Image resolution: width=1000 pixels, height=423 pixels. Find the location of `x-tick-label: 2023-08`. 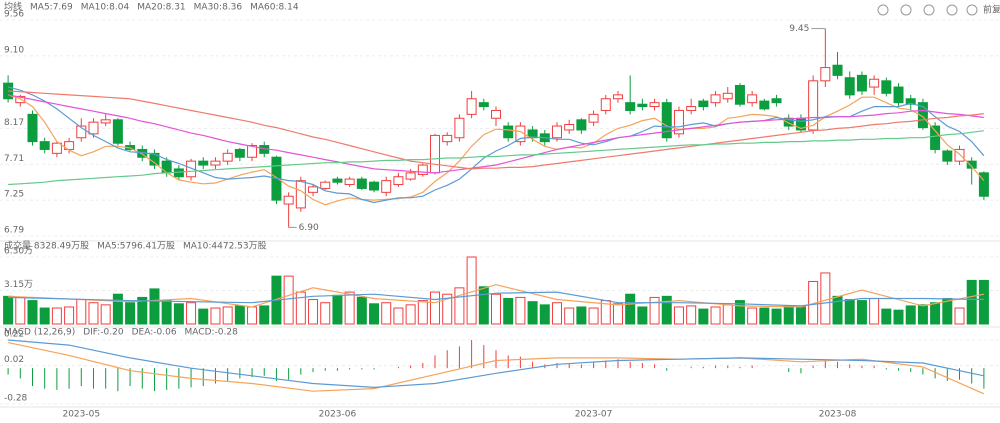

x-tick-label: 2023-08 is located at coordinates (838, 415).